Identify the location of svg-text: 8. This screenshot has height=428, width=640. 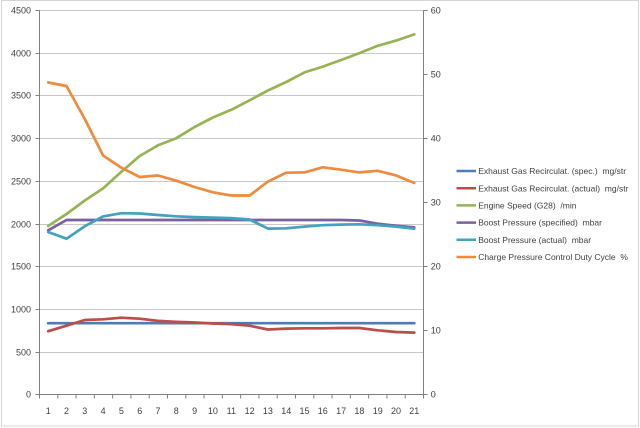
(176, 411).